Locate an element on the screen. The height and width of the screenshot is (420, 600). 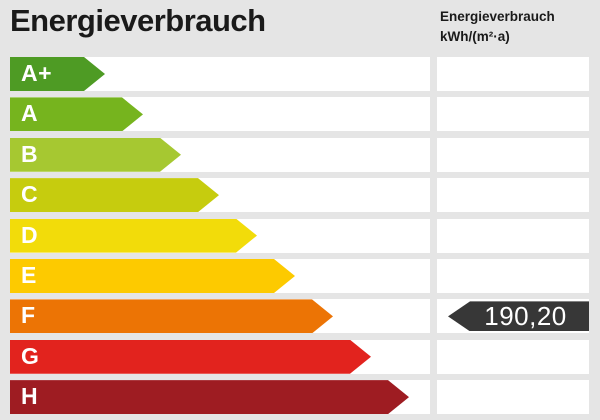
page-title: Energieverbrauch is located at coordinates (138, 20).